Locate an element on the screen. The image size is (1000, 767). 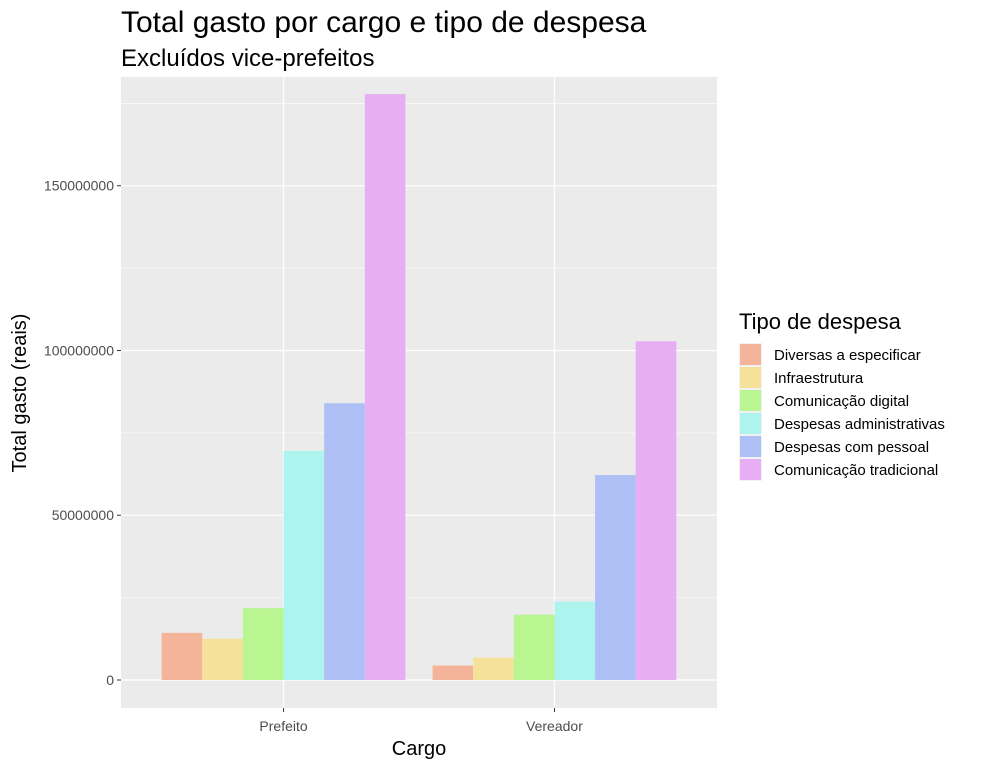
y-tick-label: 150000000 is located at coordinates (79, 186).